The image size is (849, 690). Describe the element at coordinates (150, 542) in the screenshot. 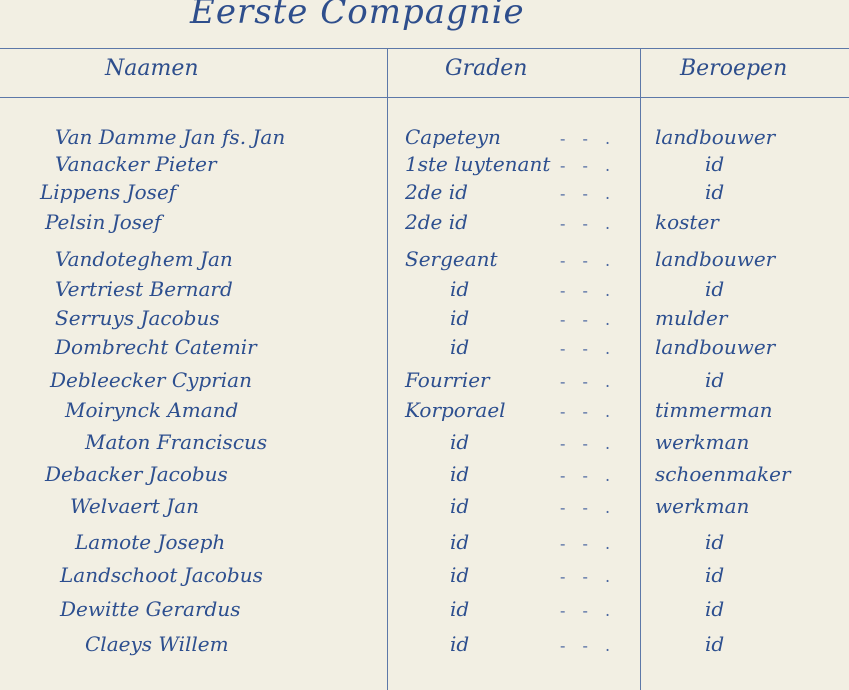

I see `member-name: Lamote Joseph` at that location.